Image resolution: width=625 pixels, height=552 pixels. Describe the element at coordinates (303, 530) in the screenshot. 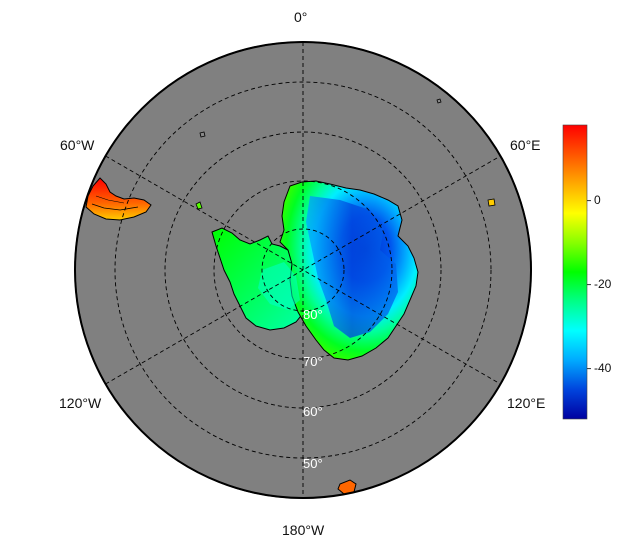

I see `lon-label-180: 180°W` at that location.